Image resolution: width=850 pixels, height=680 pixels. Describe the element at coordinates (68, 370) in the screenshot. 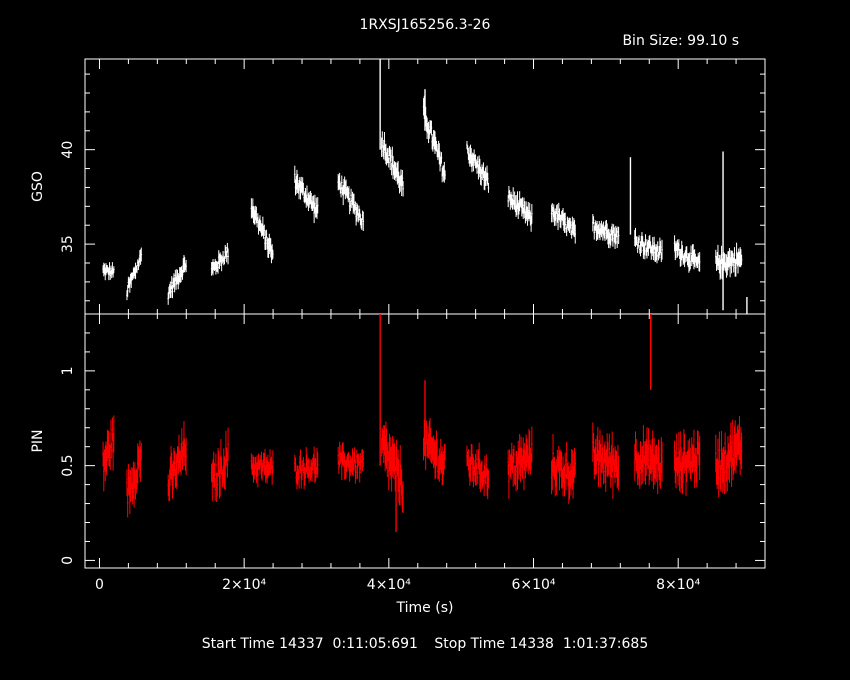

I see `pin-y-tick-label: 1` at that location.